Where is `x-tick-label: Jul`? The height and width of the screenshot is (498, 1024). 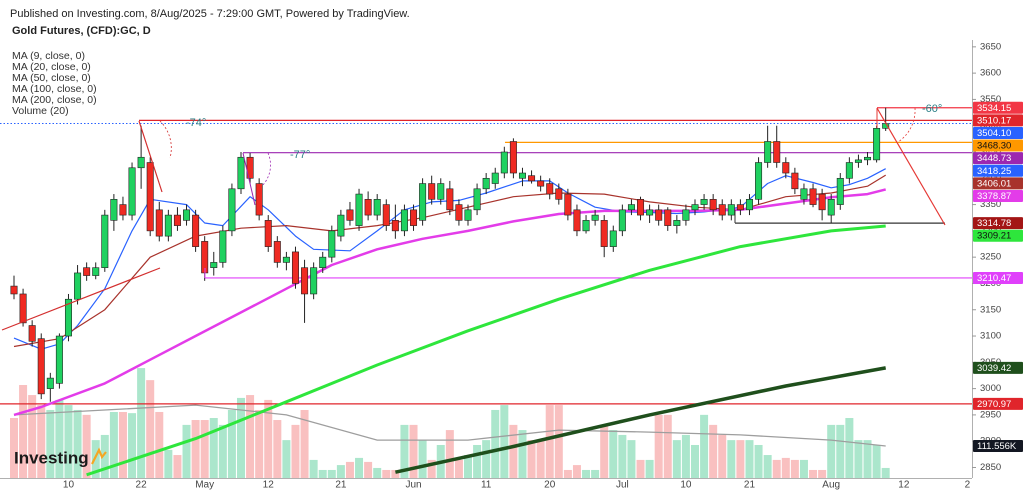 x-tick-label: Jul is located at coordinates (622, 485).